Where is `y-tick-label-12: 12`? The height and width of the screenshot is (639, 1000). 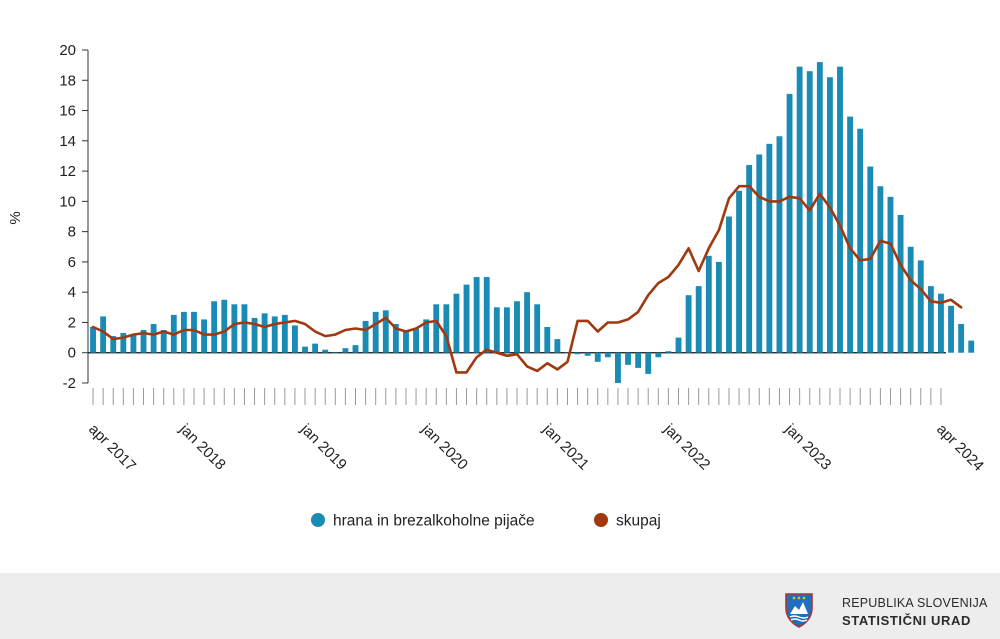
y-tick-label-12: 12 is located at coordinates (67, 171).